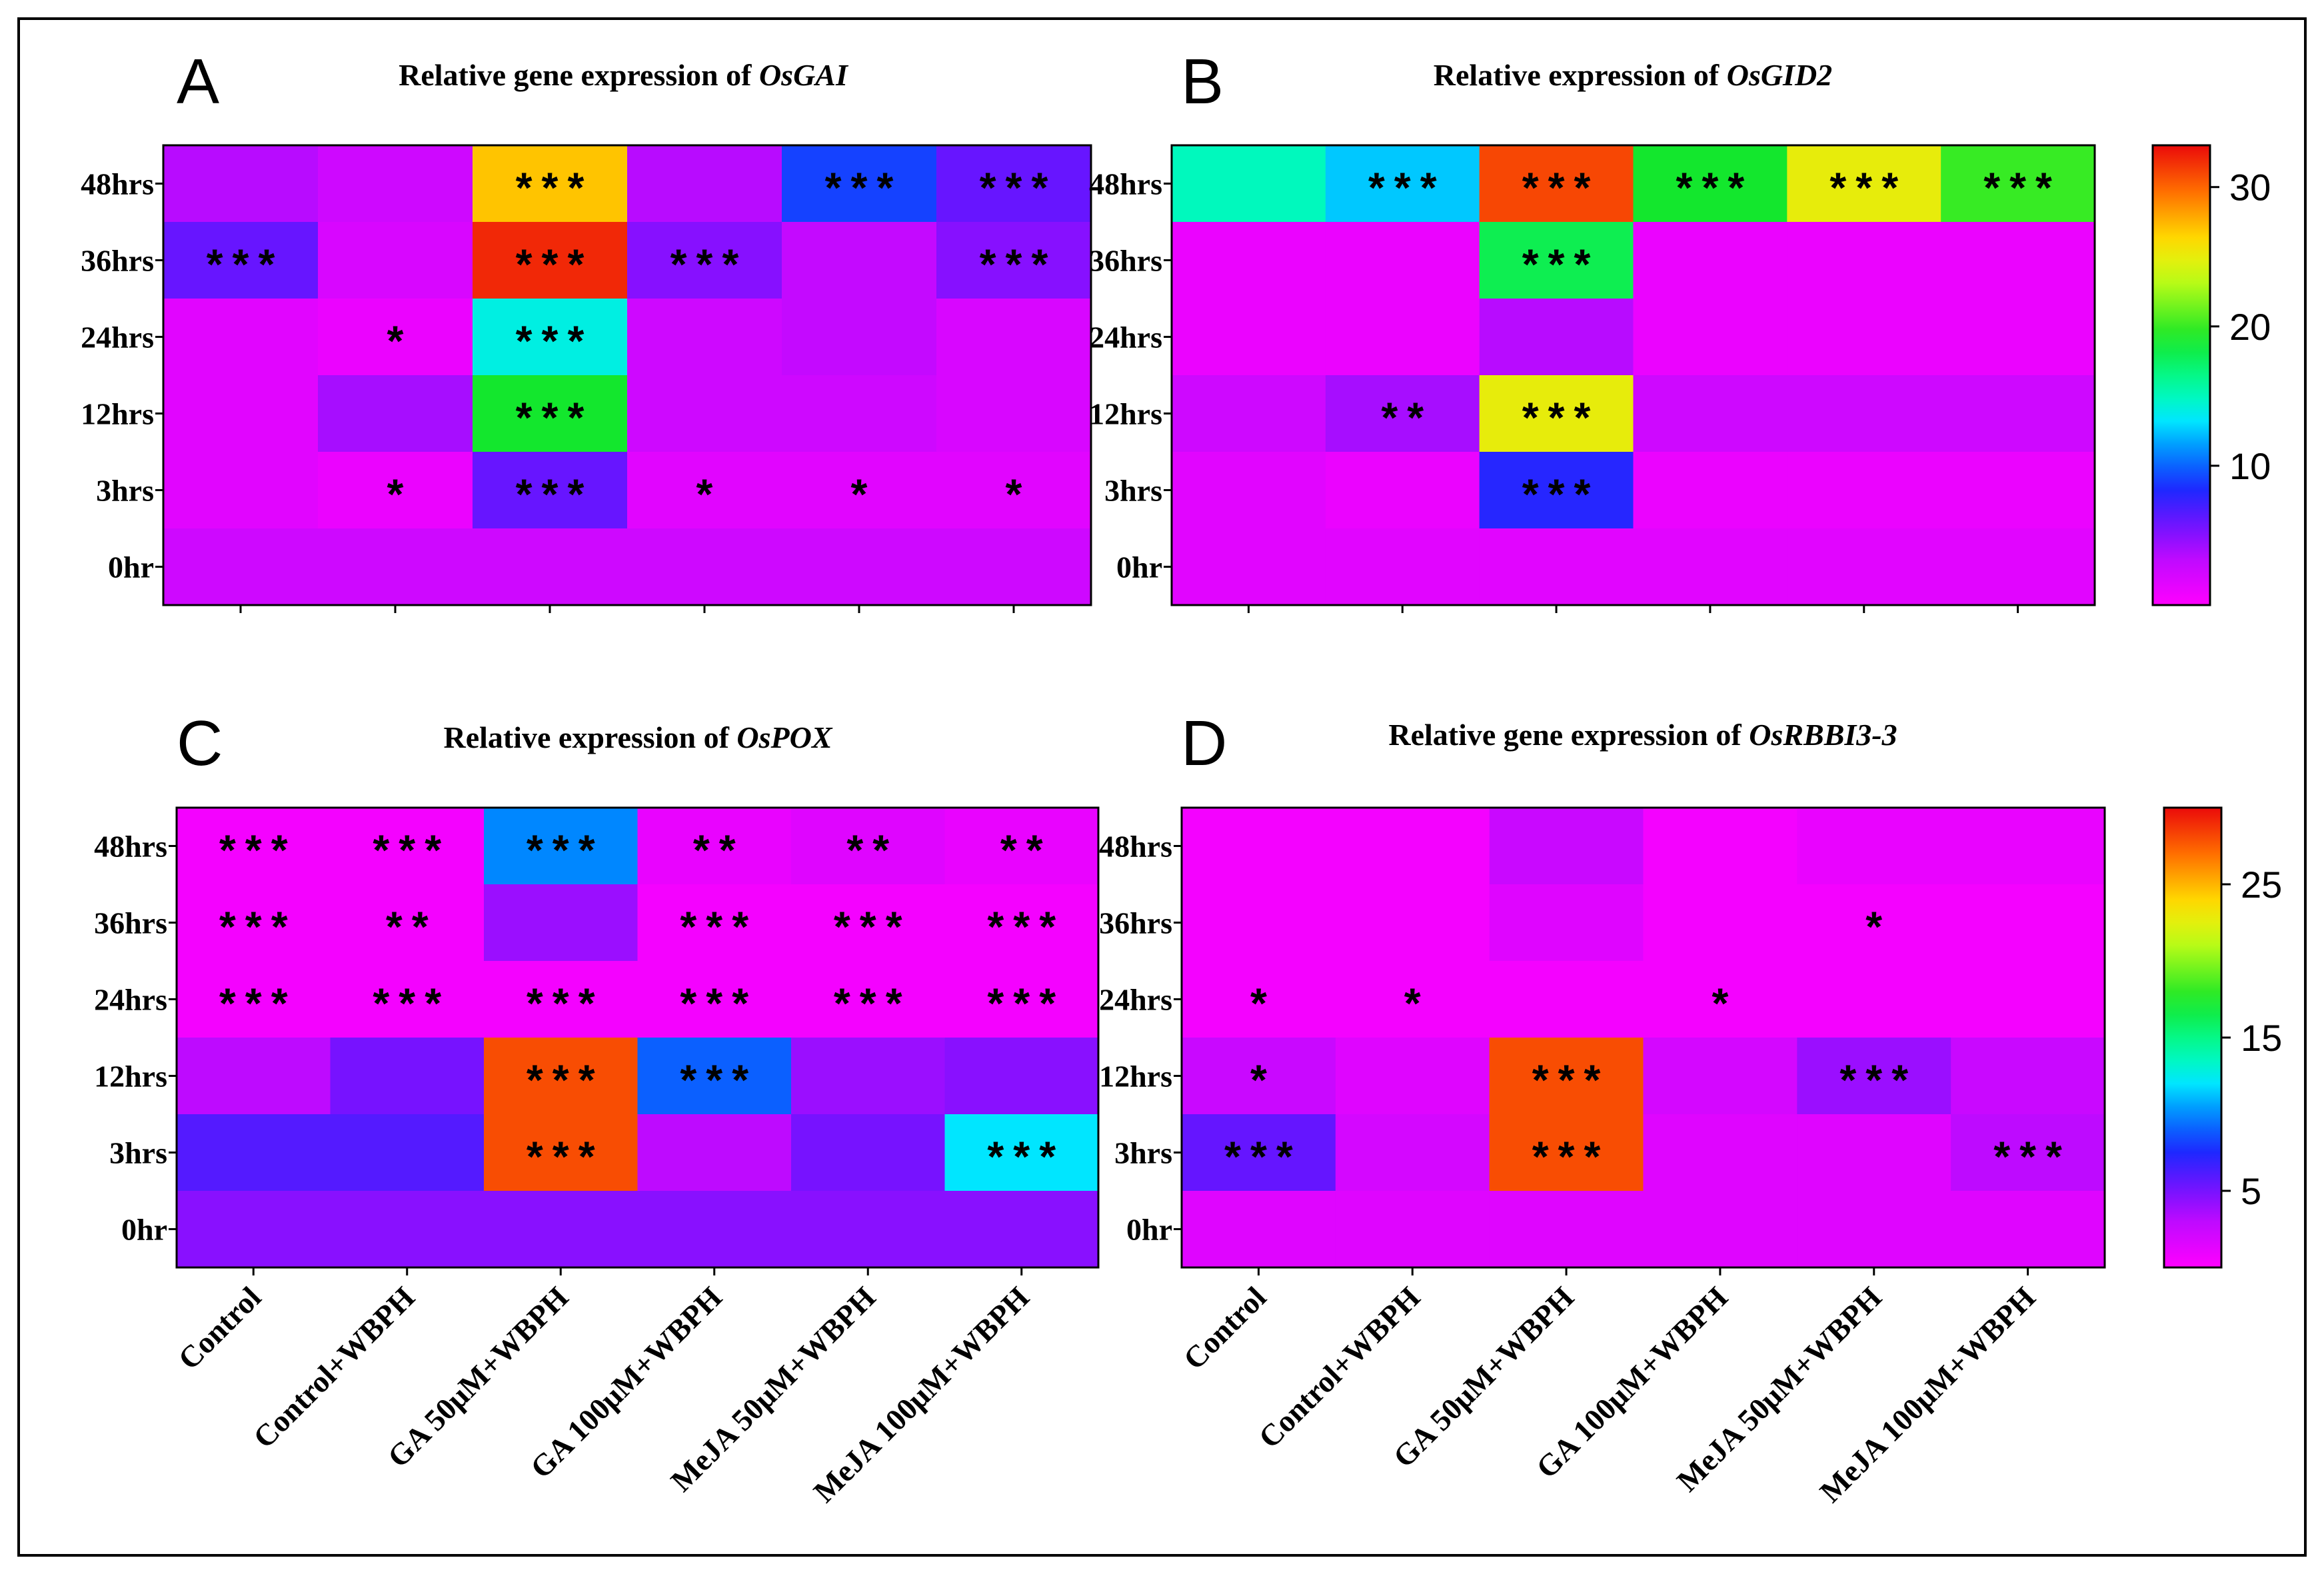 This screenshot has width=2324, height=1574. What do you see at coordinates (2251, 1191) in the screenshot?
I see `colorbar-tick-label: 5` at bounding box center [2251, 1191].